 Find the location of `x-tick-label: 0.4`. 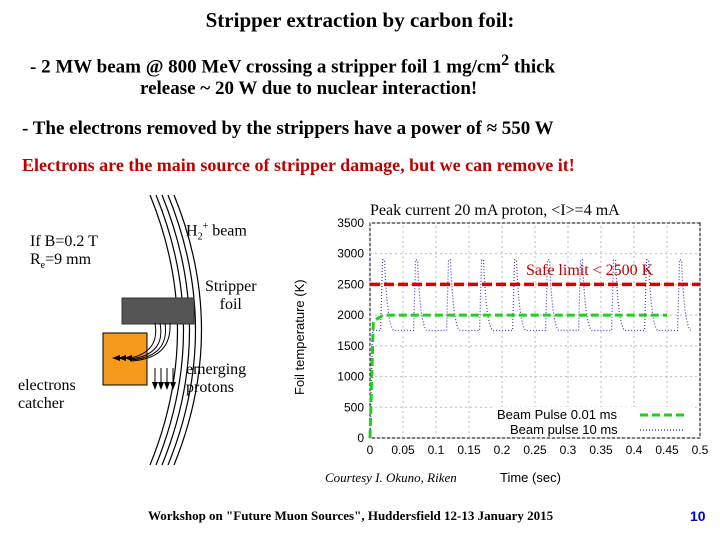

x-tick-label: 0.4 is located at coordinates (634, 450).